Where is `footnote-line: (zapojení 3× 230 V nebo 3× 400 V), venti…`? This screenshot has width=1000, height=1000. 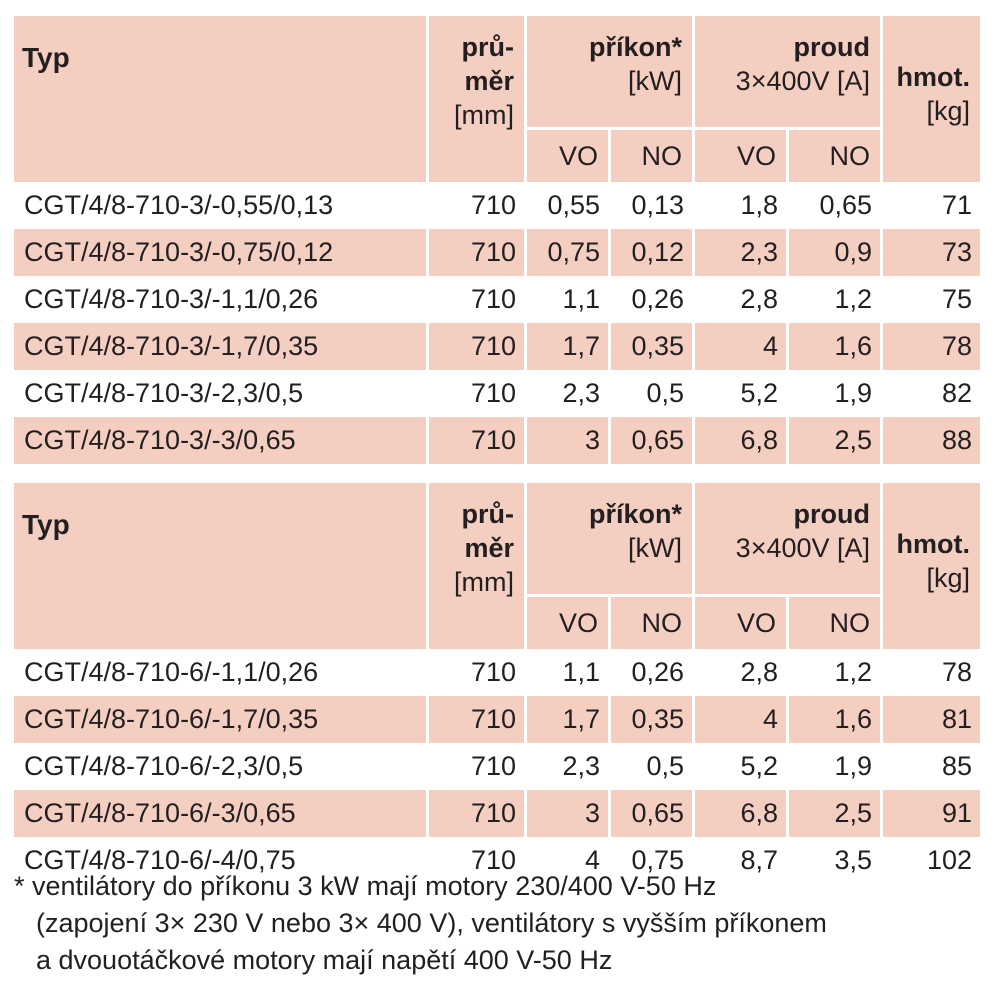
footnote-line: (zapojení 3× 230 V nebo 3× 400 V), venti… is located at coordinates (431, 923).